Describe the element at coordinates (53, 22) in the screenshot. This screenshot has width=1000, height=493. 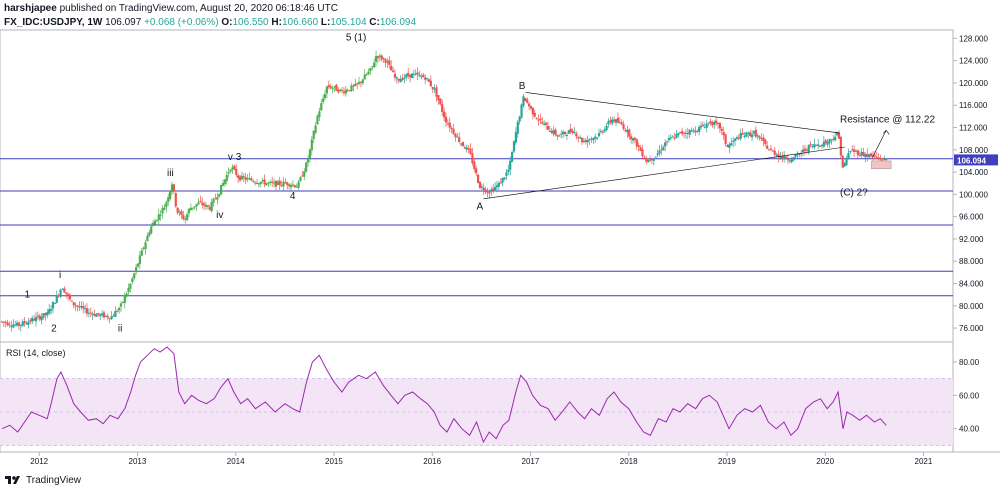
I see `symbol-label: FX_IDC:USDJPY, 1W` at that location.